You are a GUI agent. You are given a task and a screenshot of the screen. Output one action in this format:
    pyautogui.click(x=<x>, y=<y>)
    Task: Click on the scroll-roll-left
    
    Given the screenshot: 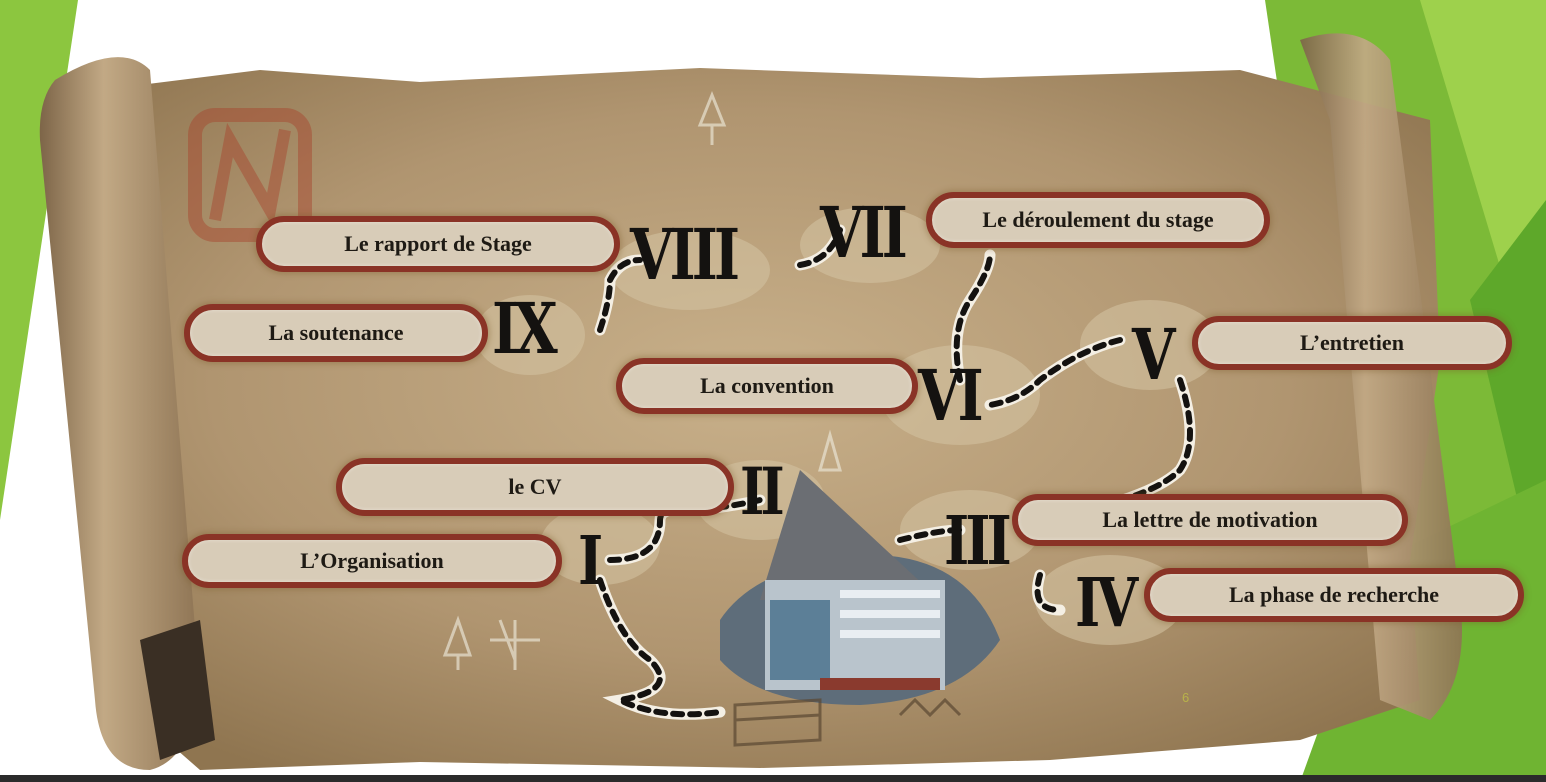 What is the action you would take?
    pyautogui.click(x=119, y=413)
    